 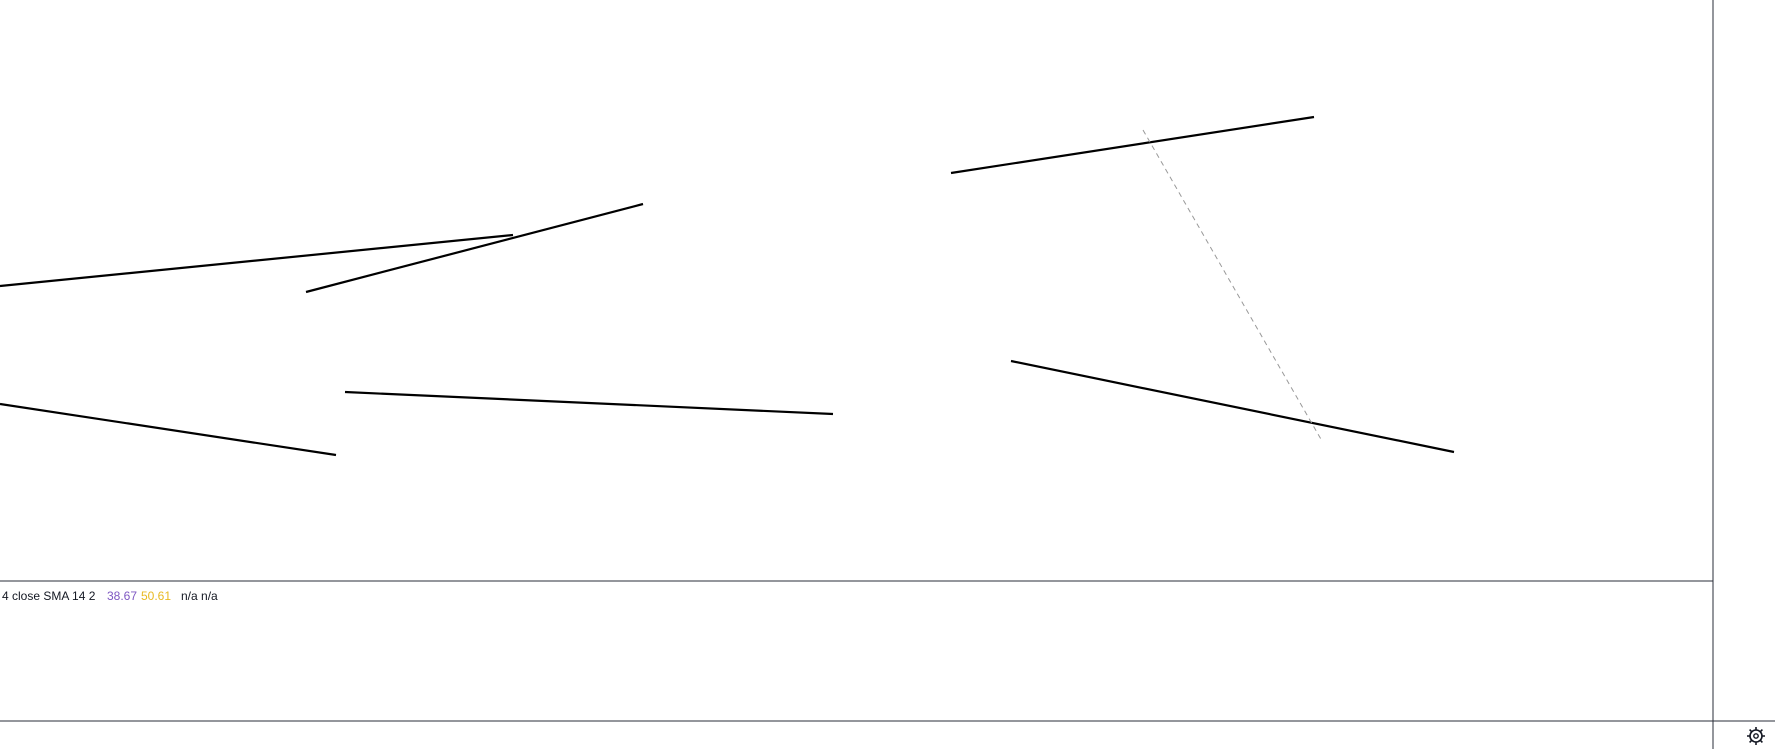 What do you see at coordinates (156, 596) in the screenshot?
I see `sma-value: 50.61` at bounding box center [156, 596].